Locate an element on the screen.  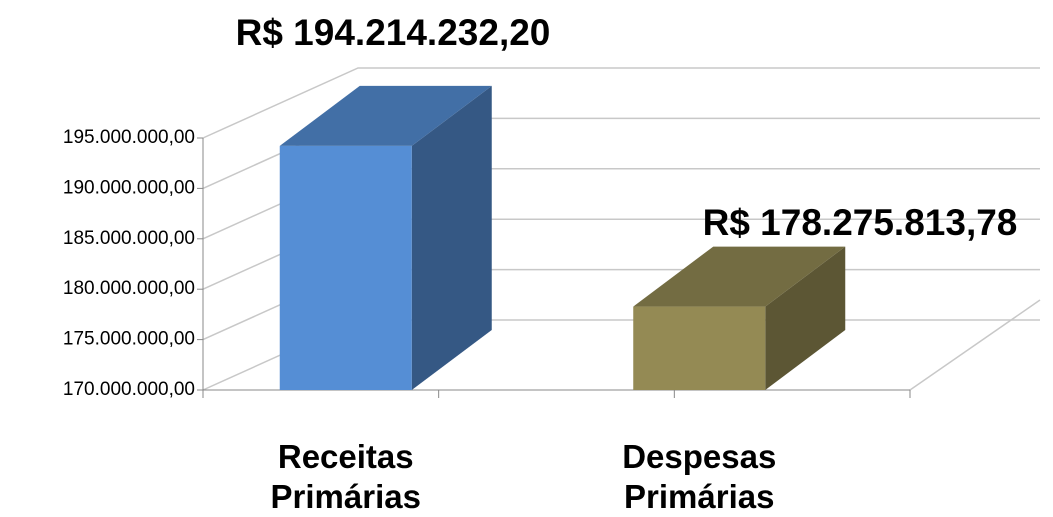
x-tick-label-box: Despesas Primárias is located at coordinates (699, 476).